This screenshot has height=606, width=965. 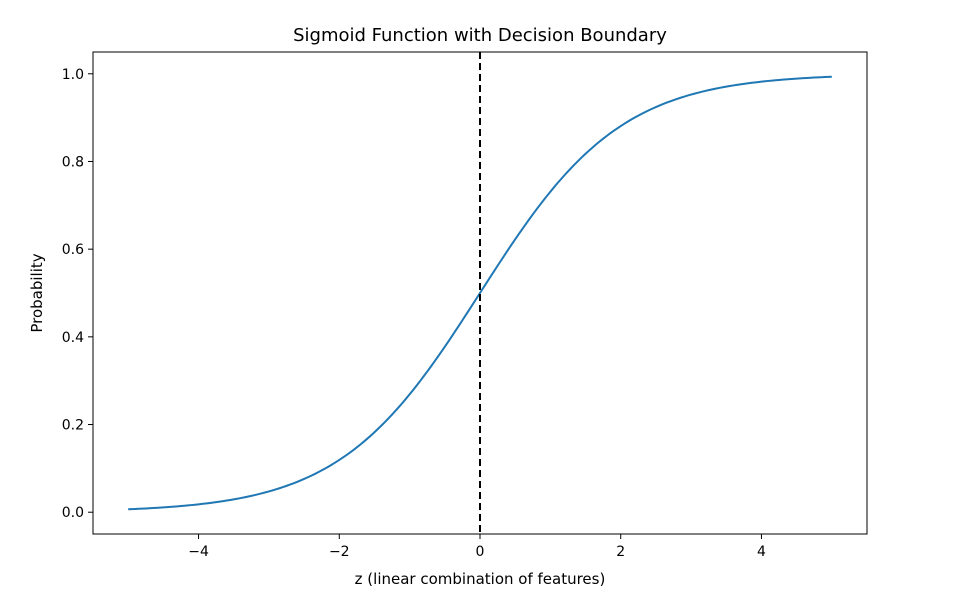 I want to click on y-tick-label: 0.0, so click(x=73, y=513).